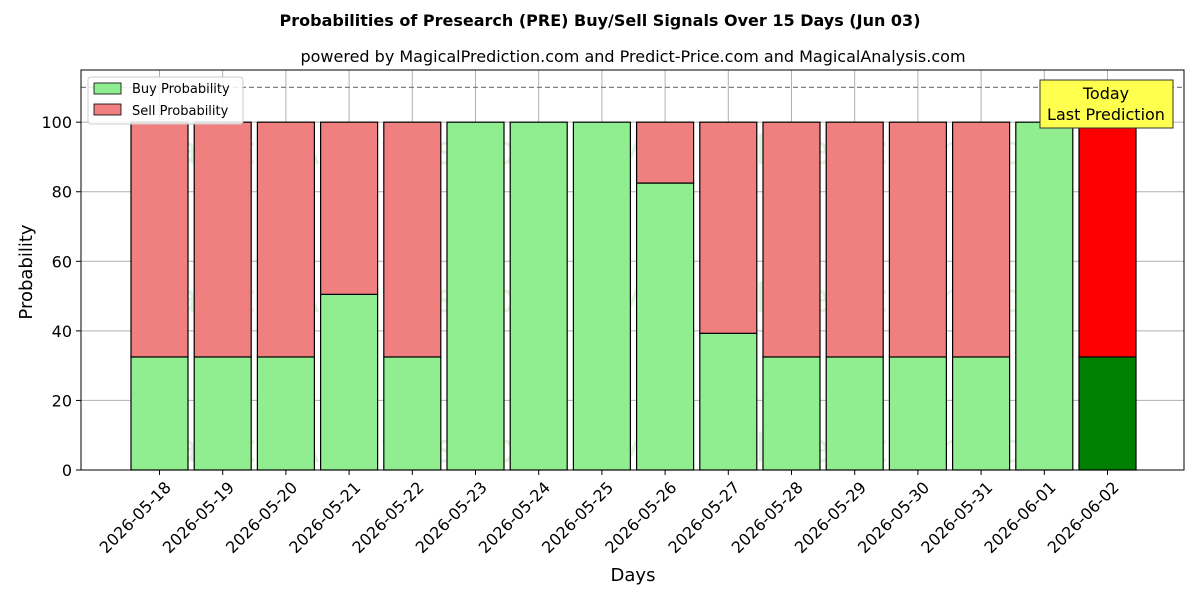 The width and height of the screenshot is (1200, 600). What do you see at coordinates (1106, 114) in the screenshot?
I see `annotation-line2: Last Prediction` at bounding box center [1106, 114].